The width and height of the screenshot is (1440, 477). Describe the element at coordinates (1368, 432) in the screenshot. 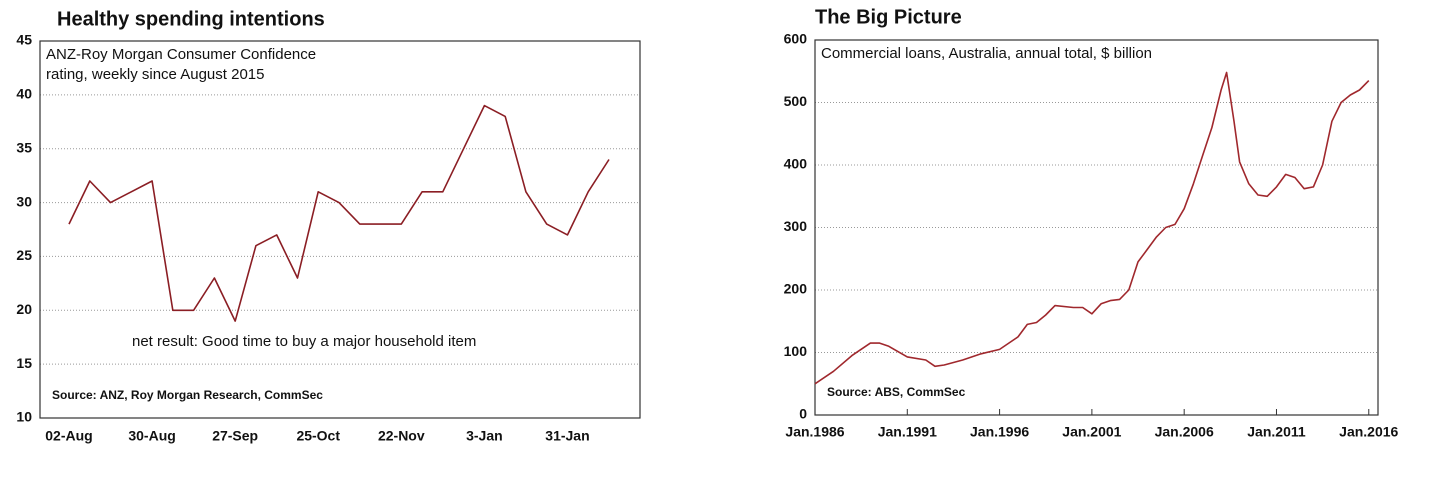

I see `x-tick-label: Jan.2016` at that location.